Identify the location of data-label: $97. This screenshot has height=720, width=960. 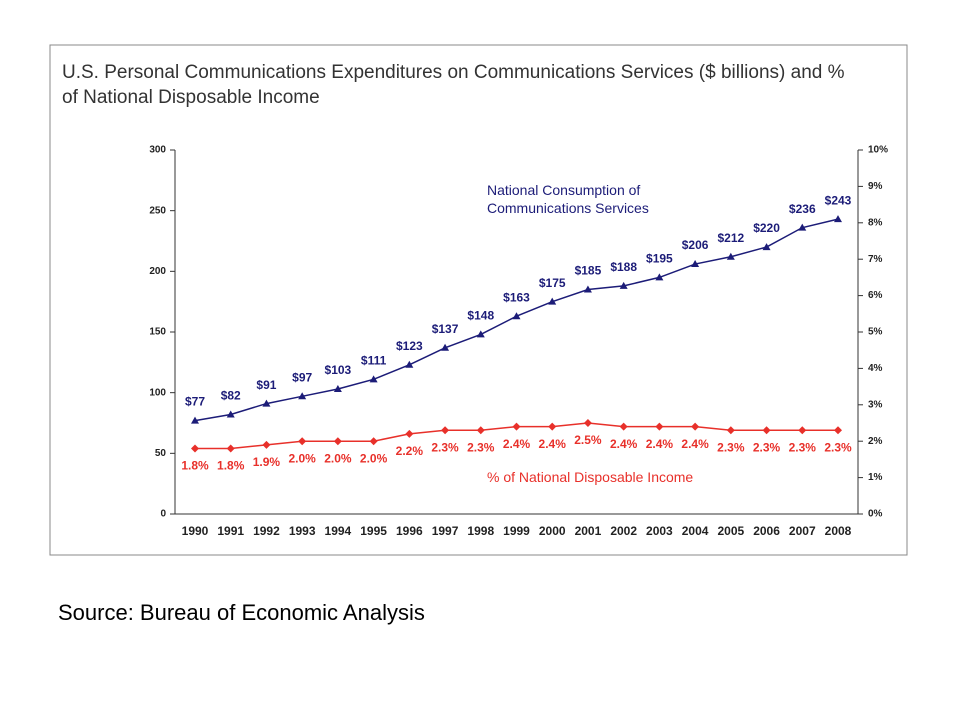
(302, 377).